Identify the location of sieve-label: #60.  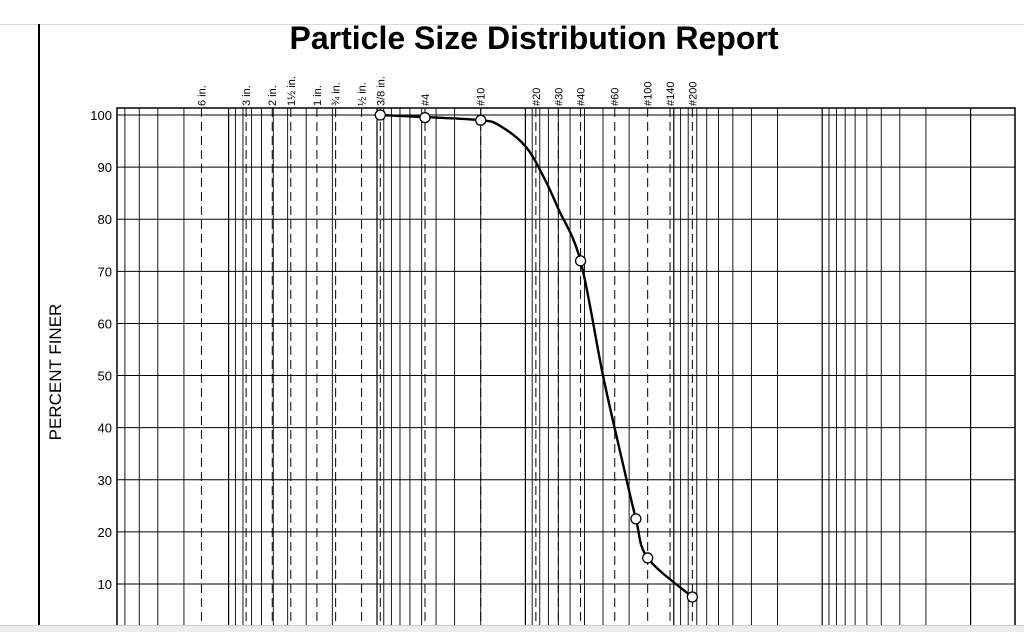
(616, 97).